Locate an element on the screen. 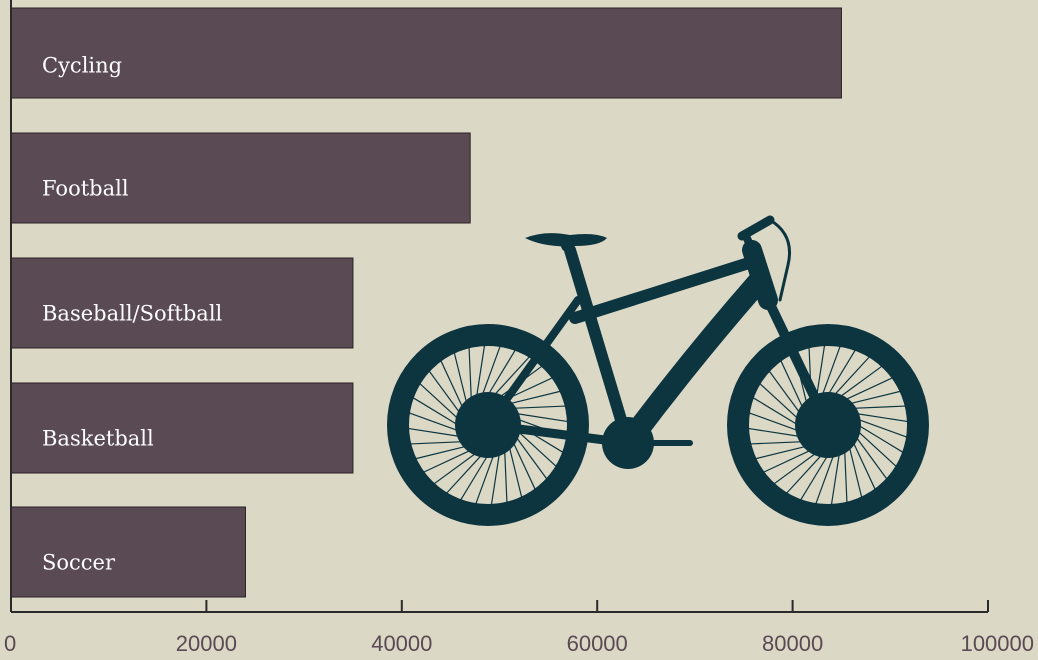  x-tick-label: 100000 is located at coordinates (997, 643).